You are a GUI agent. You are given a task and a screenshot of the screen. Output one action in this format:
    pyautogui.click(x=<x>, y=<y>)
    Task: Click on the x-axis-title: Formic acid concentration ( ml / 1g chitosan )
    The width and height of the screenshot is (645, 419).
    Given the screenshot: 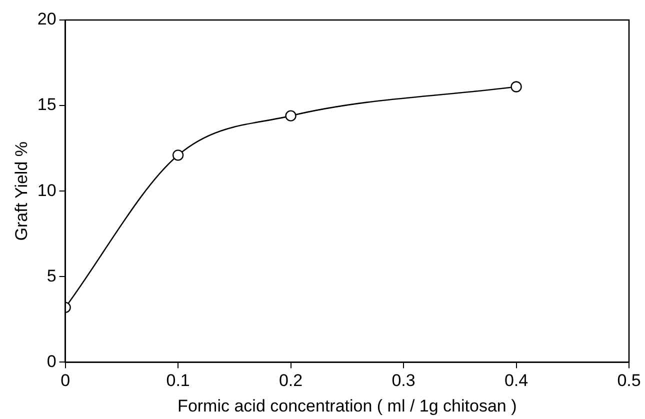 What is the action you would take?
    pyautogui.click(x=347, y=406)
    